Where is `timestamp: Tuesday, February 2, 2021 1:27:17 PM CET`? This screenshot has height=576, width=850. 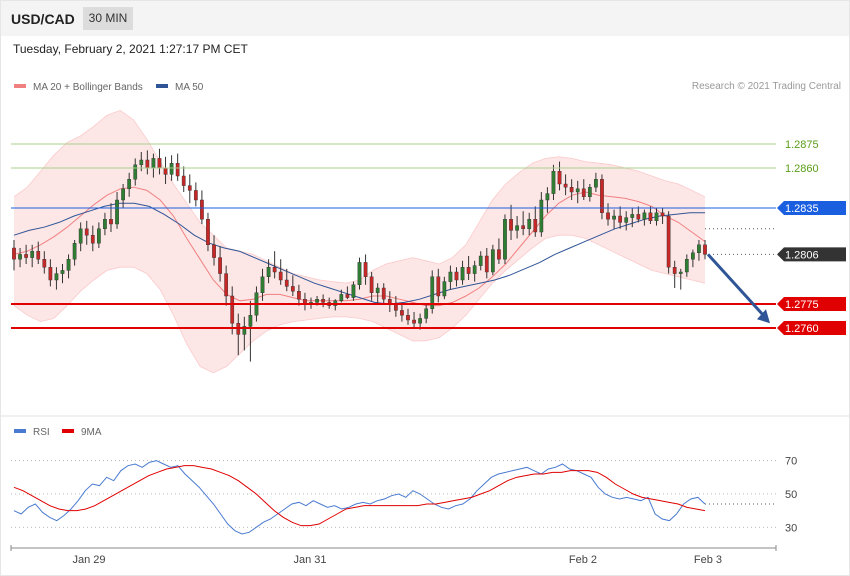
timestamp: Tuesday, February 2, 2021 1:27:17 PM CET is located at coordinates (130, 49).